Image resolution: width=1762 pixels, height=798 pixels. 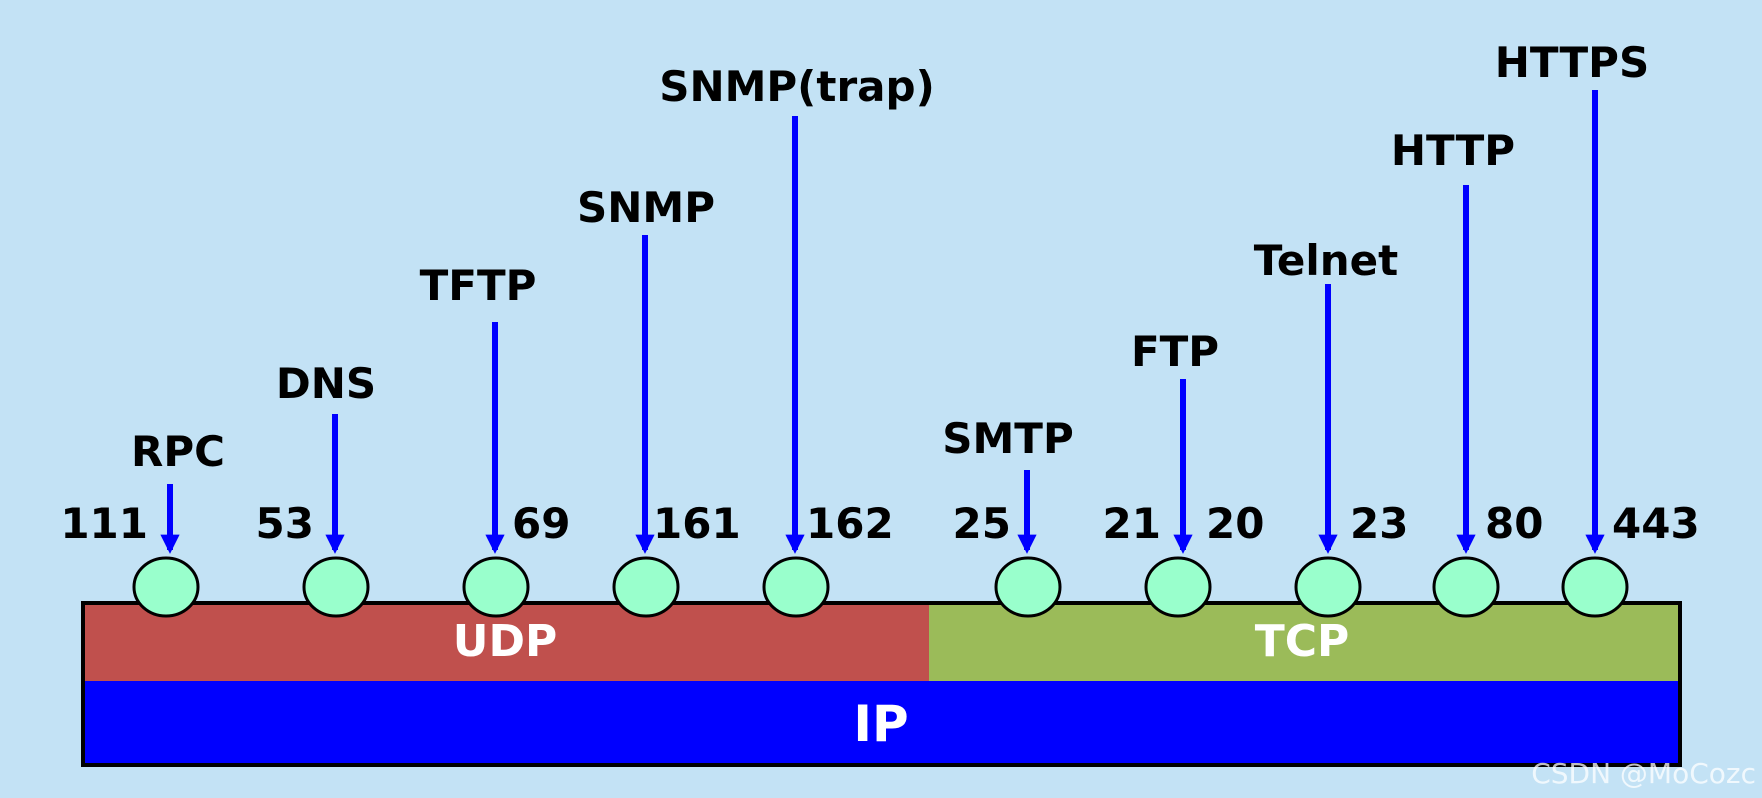 What do you see at coordinates (797, 340) in the screenshot?
I see `protocol-snmp-trap: SNMP(trap) 162` at bounding box center [797, 340].